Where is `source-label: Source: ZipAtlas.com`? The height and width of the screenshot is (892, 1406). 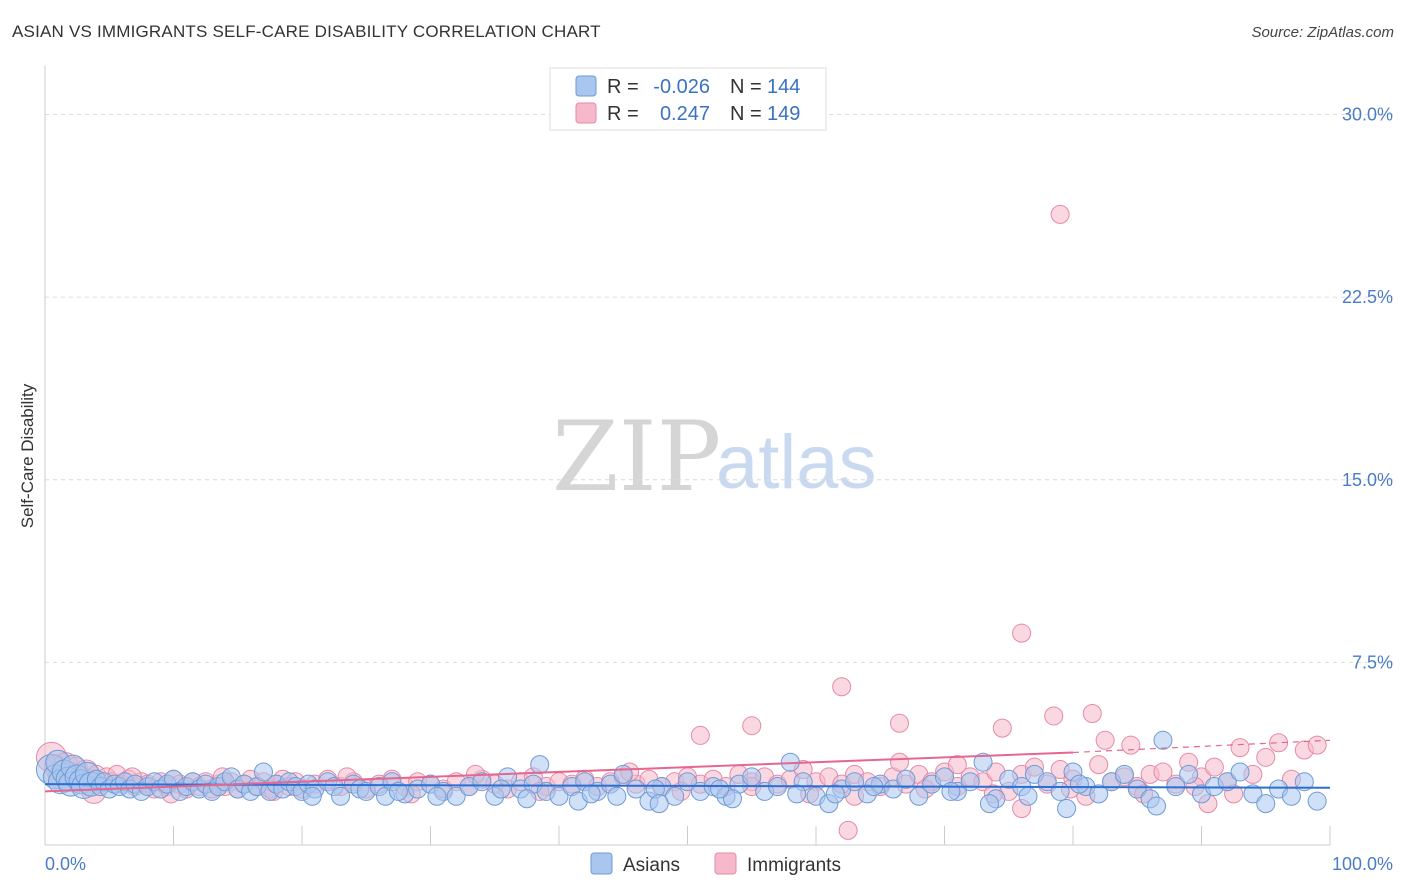
source-label: Source: ZipAtlas.com is located at coordinates (1322, 32).